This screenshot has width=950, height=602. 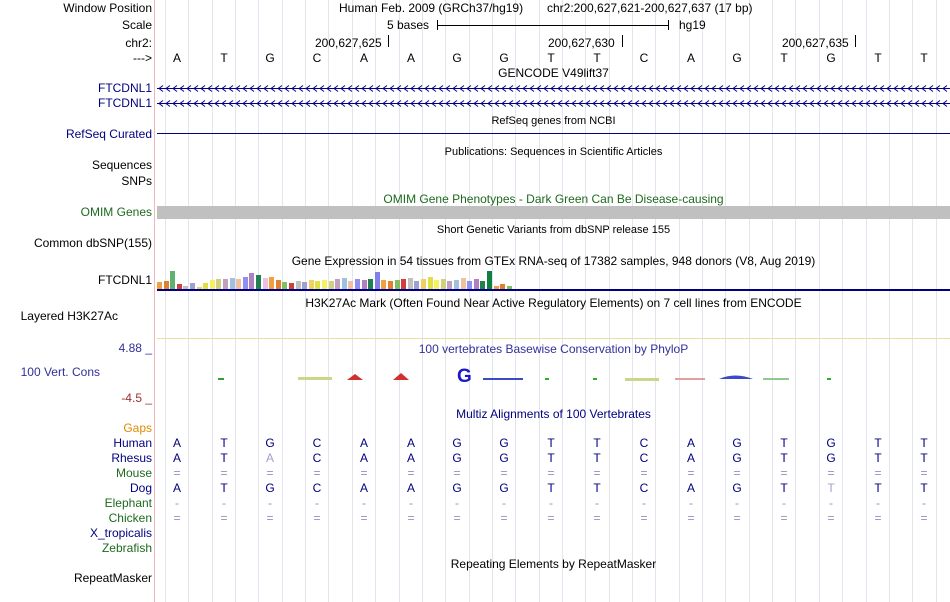 I want to click on h3k27ac-label: Layered H3K27Ac, so click(x=69, y=316).